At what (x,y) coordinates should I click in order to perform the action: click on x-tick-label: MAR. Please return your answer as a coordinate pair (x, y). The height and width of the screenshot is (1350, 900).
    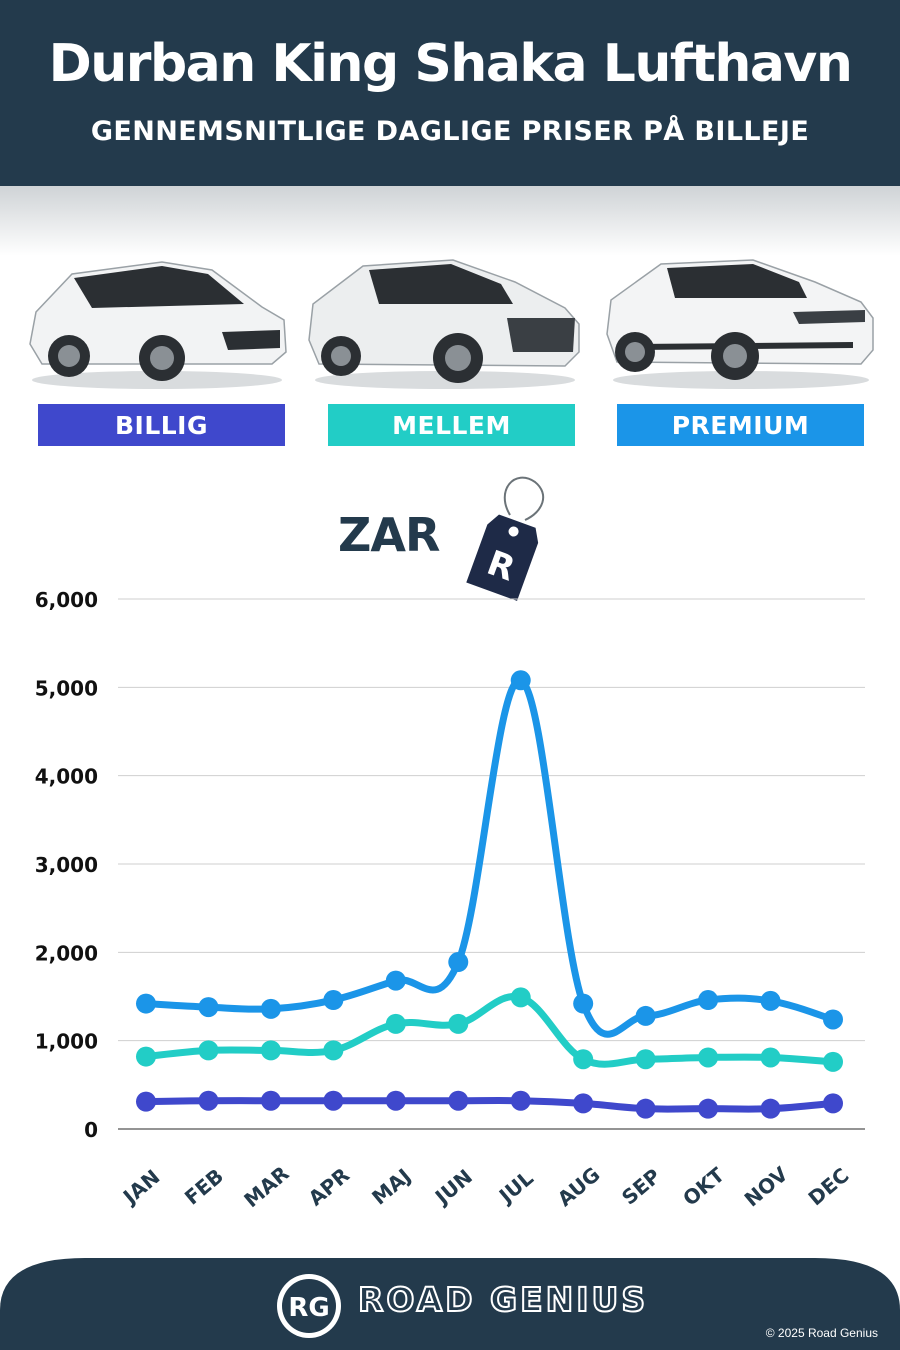
    Looking at the image, I should click on (266, 1186).